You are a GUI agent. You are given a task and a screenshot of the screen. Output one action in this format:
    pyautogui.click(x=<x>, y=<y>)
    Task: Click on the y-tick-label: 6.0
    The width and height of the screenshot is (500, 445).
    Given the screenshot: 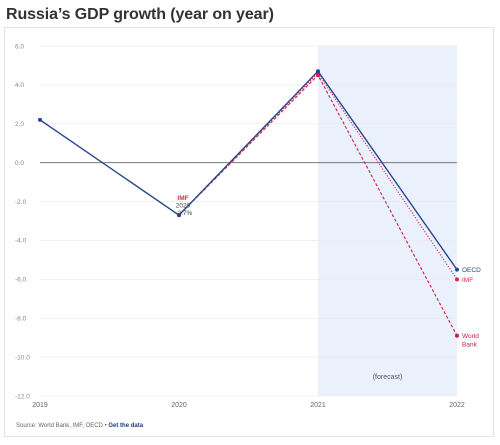 What is the action you would take?
    pyautogui.click(x=19, y=46)
    